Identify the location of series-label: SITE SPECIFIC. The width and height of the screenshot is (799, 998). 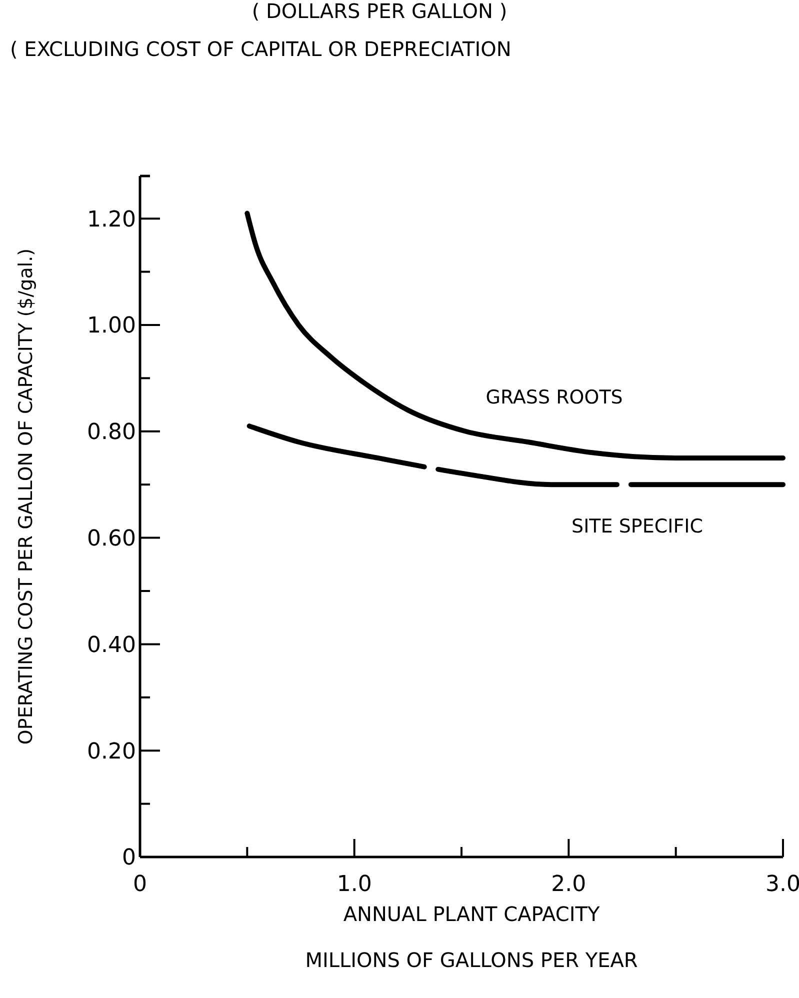
(638, 527).